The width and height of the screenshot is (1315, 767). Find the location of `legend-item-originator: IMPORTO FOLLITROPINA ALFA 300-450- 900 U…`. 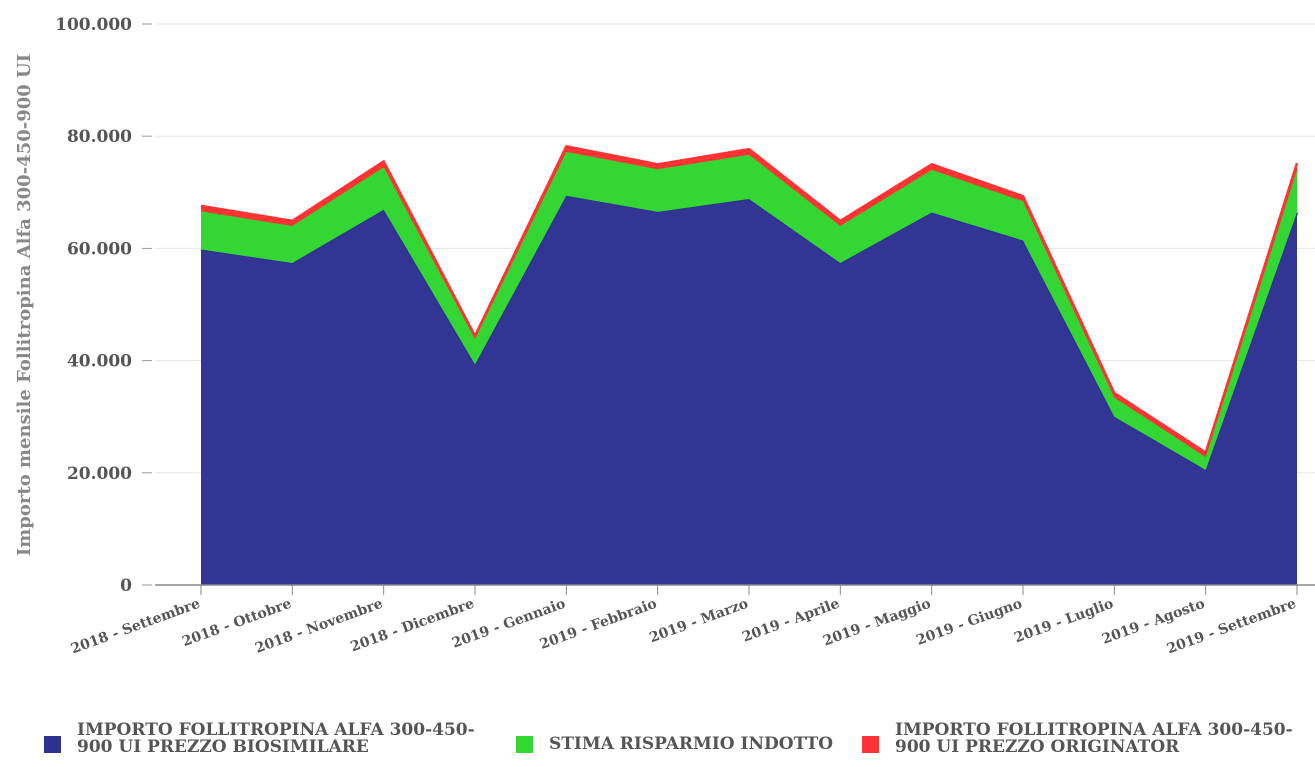

legend-item-originator: IMPORTO FOLLITROPINA ALFA 300-450- 900 U… is located at coordinates (1077, 739).